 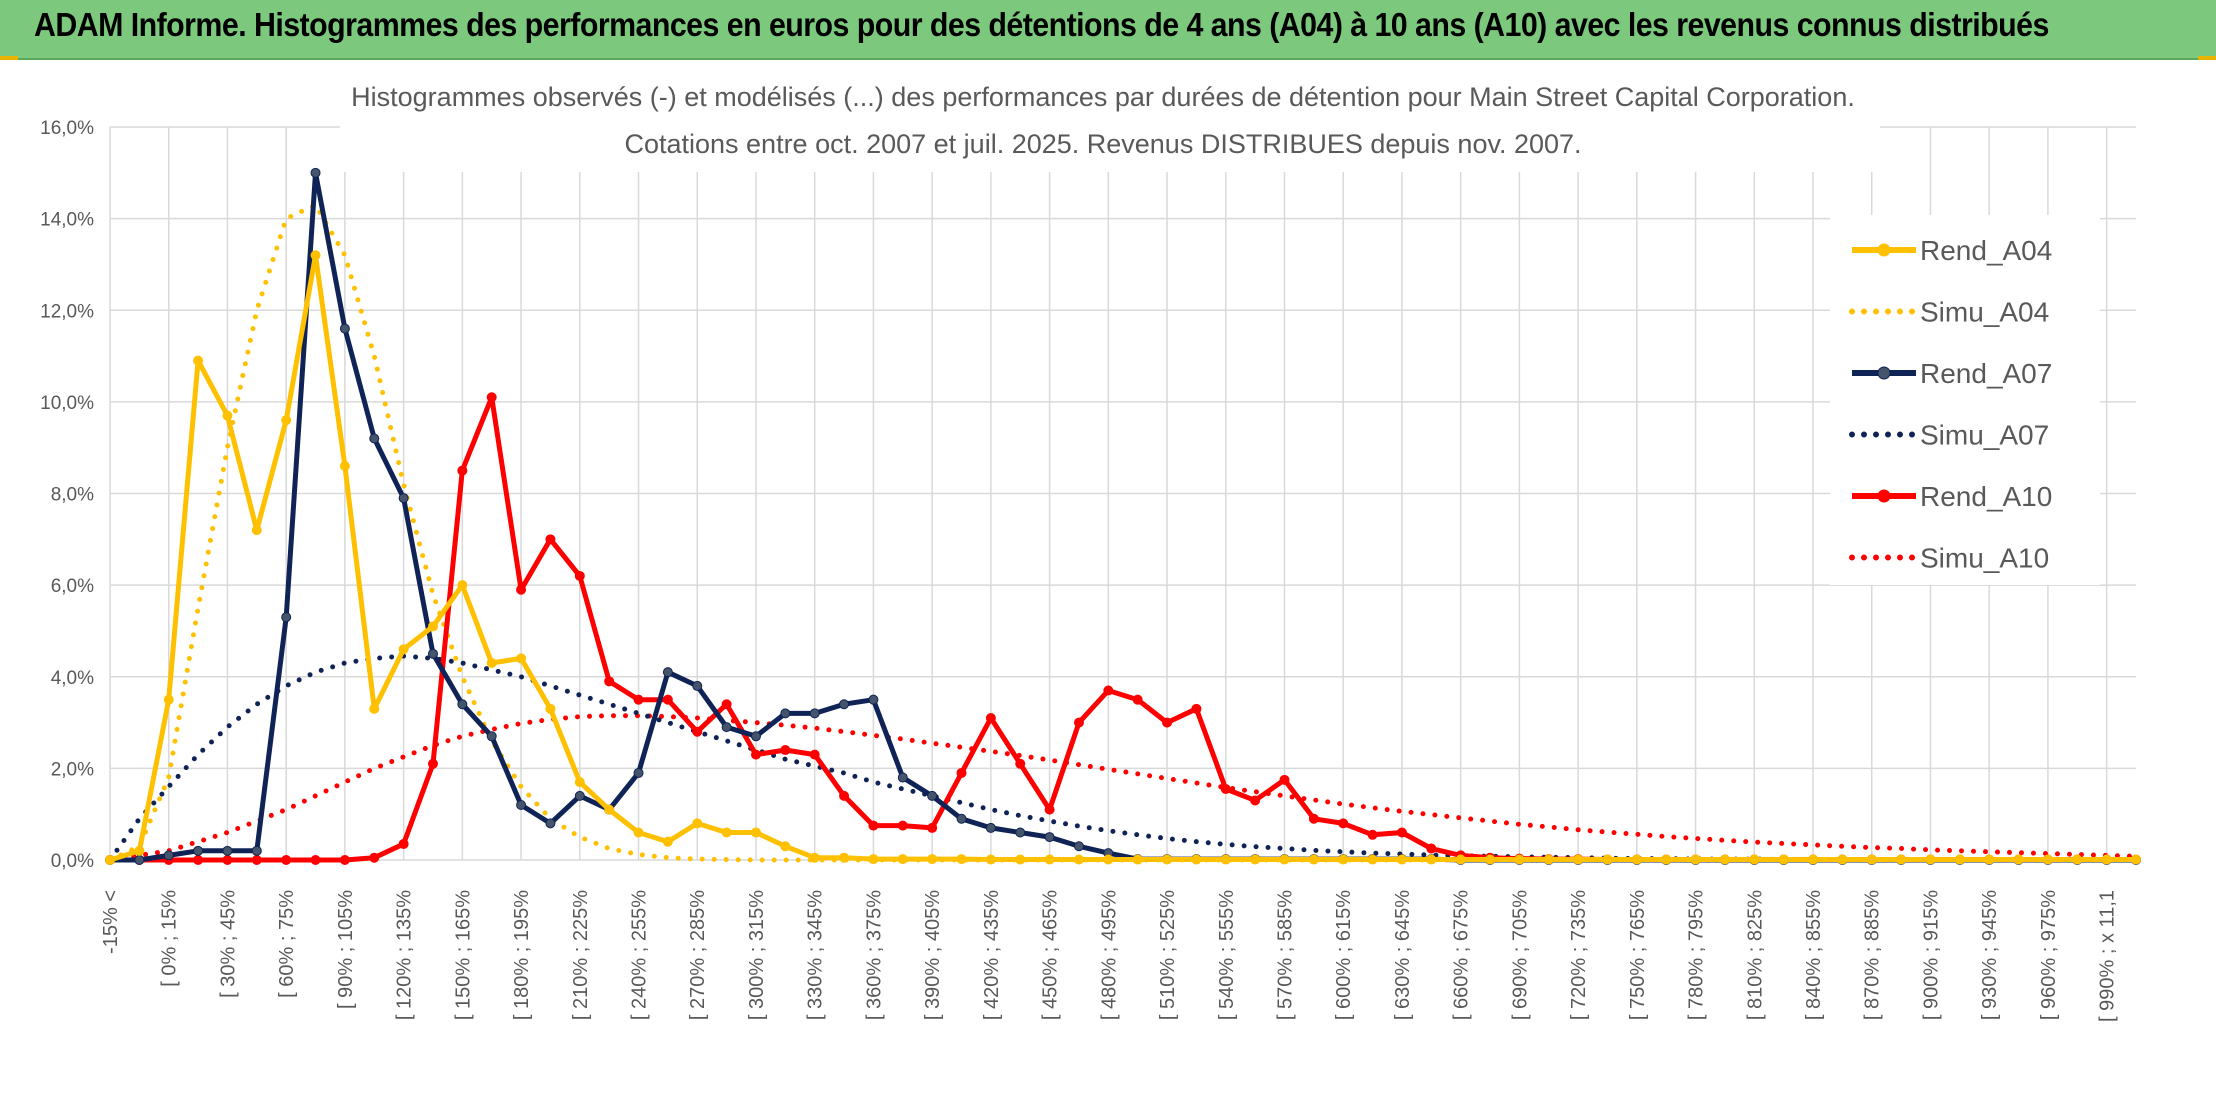 I want to click on corner-accent-right, so click(x=2207, y=58).